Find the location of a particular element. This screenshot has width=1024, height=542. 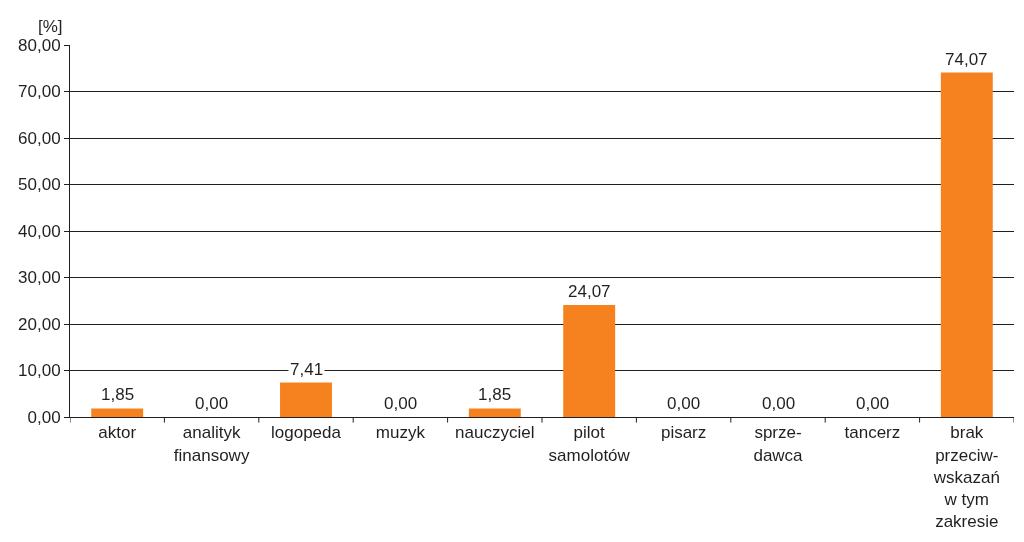

x-tick-label: logopeda is located at coordinates (306, 433).